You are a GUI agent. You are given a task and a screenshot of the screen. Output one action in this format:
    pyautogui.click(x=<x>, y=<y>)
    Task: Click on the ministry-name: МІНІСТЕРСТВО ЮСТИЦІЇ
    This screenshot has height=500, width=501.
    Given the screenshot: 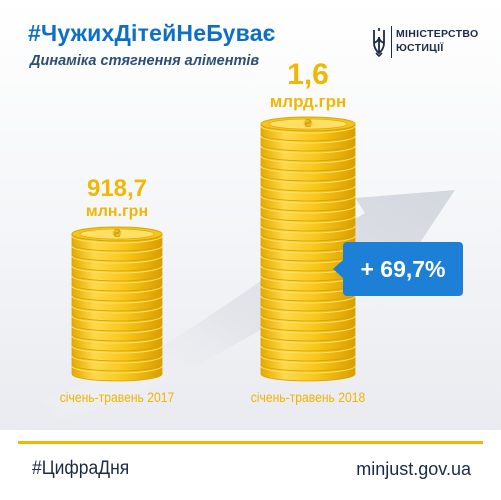 What is the action you would take?
    pyautogui.click(x=437, y=41)
    